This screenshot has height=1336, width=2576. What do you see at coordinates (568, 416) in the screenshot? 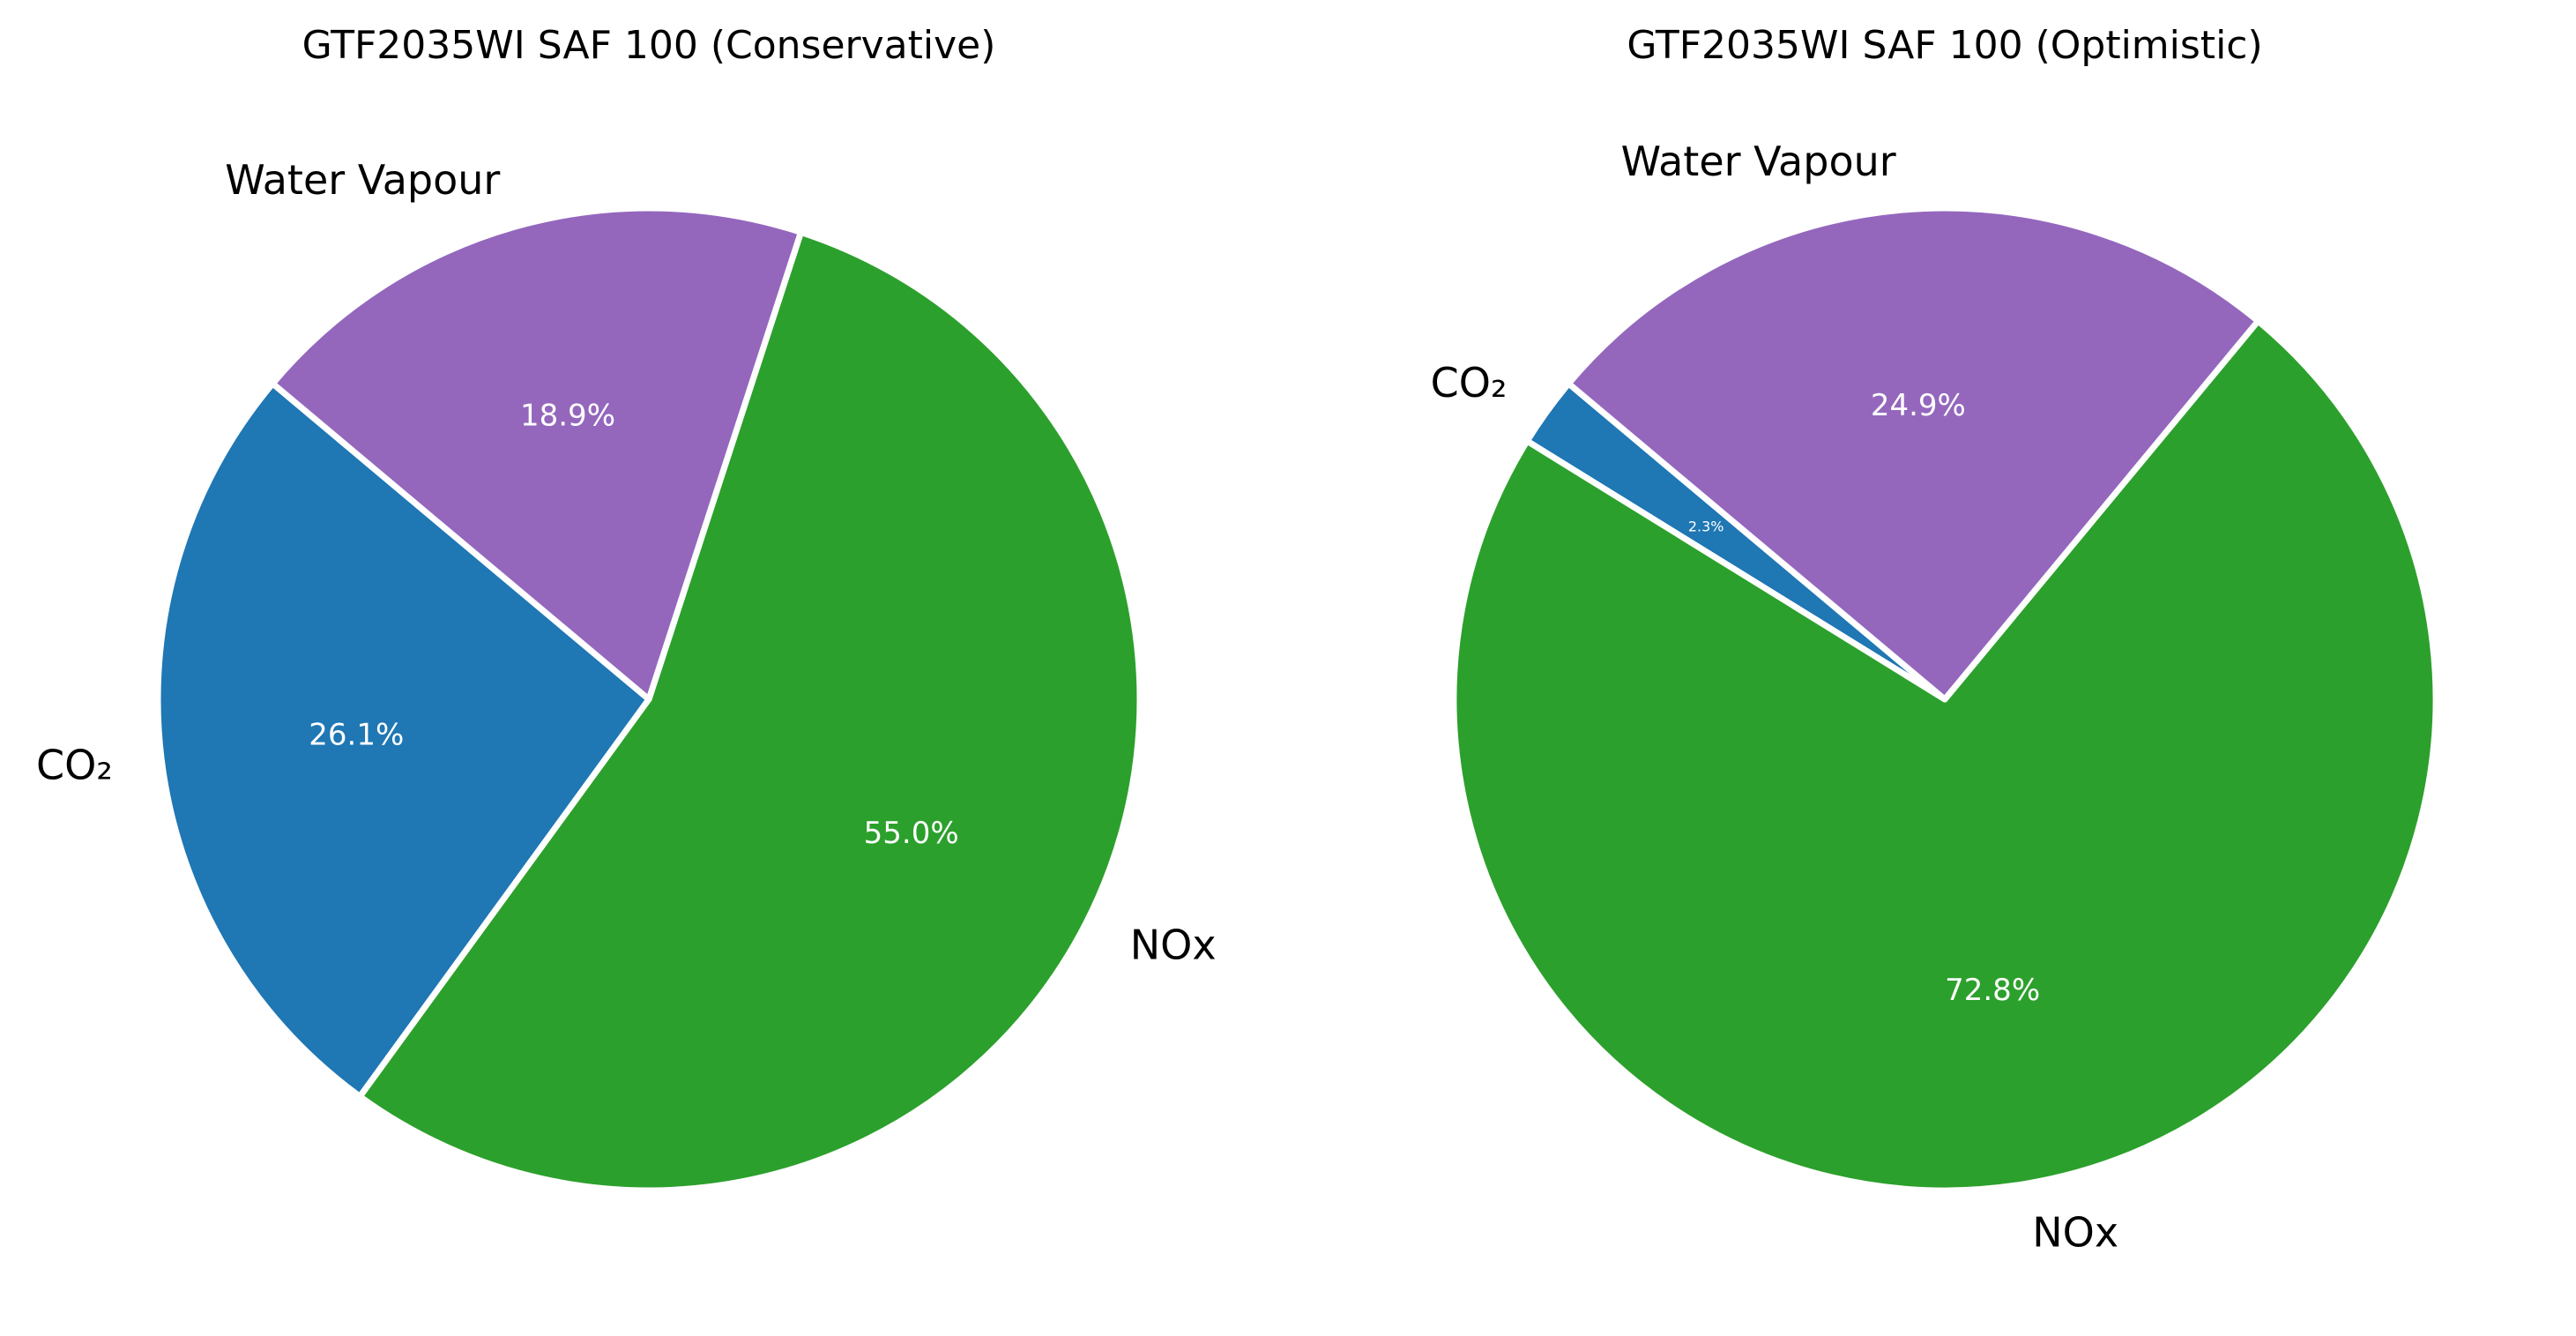
I see `slice-percentage-label: 18.9%` at bounding box center [568, 416].